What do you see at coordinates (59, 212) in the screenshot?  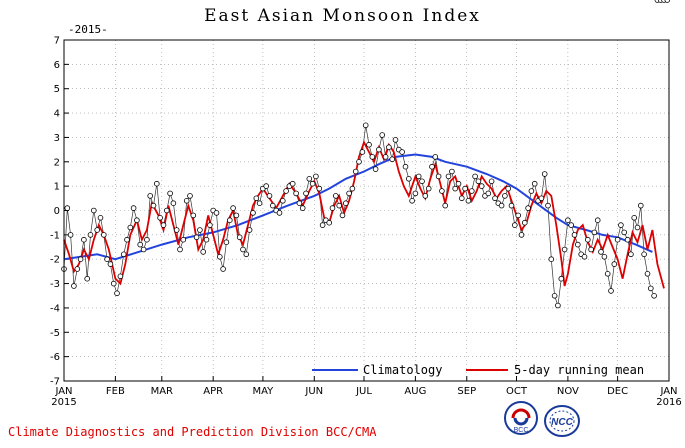 I see `y-axis: -7 -6 -5 -4 -3 -2 -1 0 1 2 3 4 5 6 7` at bounding box center [59, 212].